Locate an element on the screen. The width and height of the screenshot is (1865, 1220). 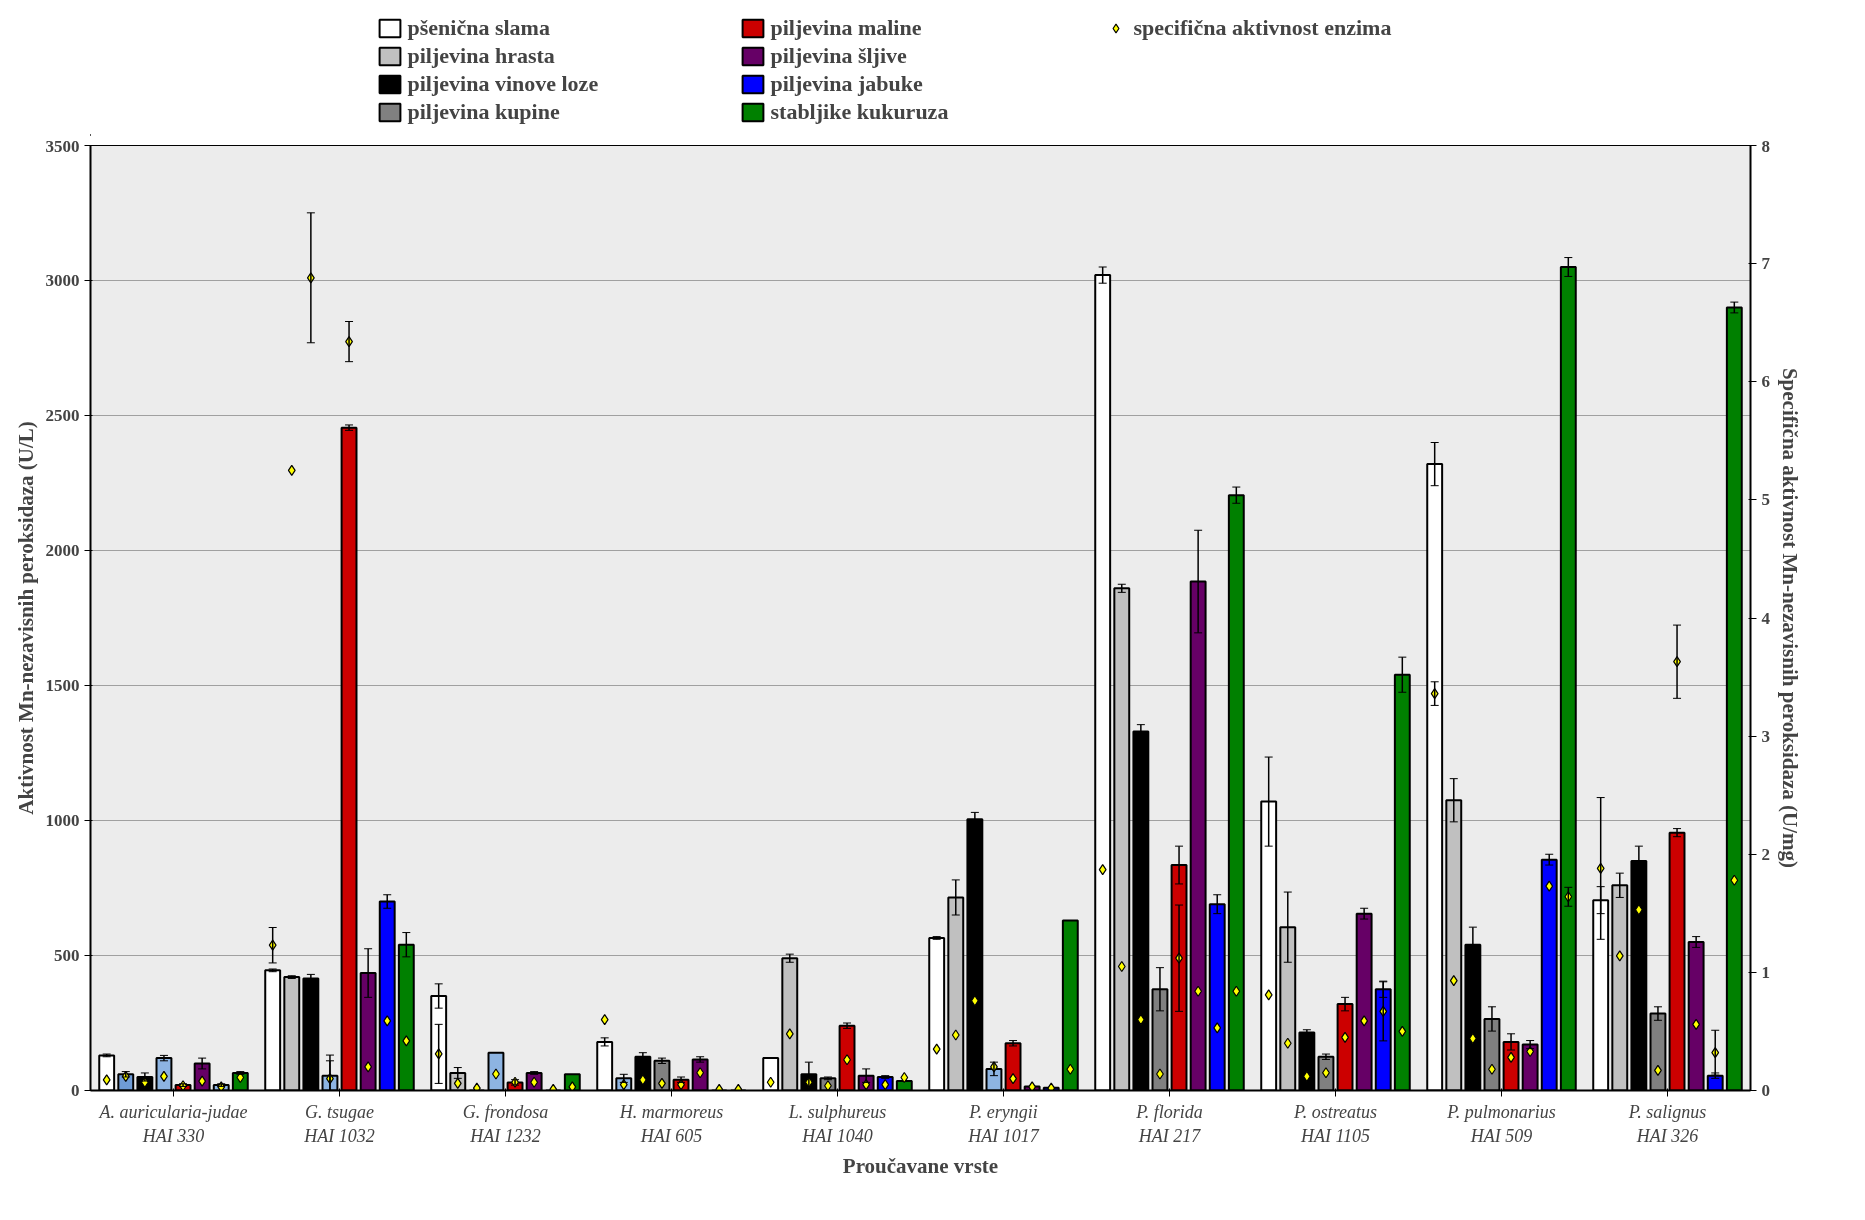
y-tick-label: 1000 is located at coordinates (62, 820).